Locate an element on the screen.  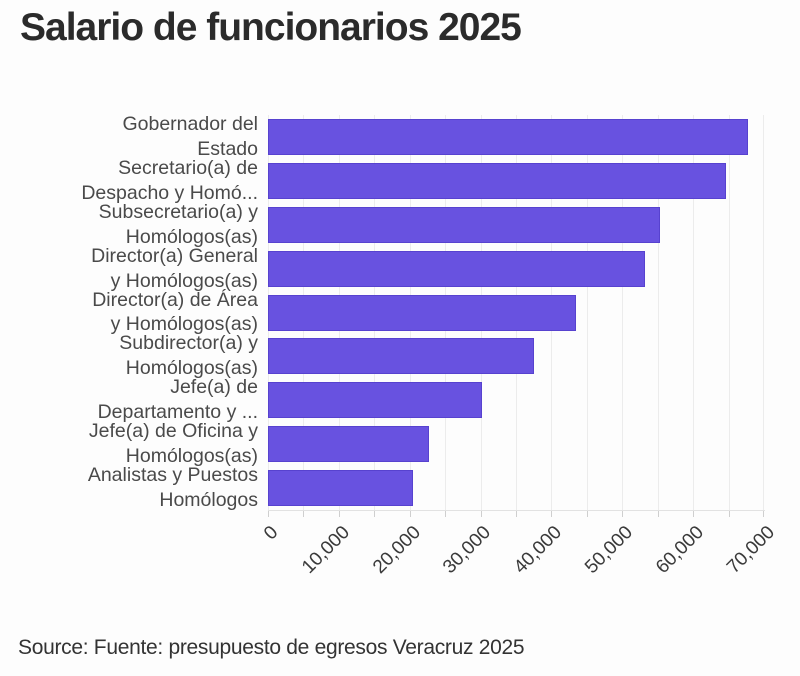
x-tick-label-5: 50,000 is located at coordinates (609, 550).